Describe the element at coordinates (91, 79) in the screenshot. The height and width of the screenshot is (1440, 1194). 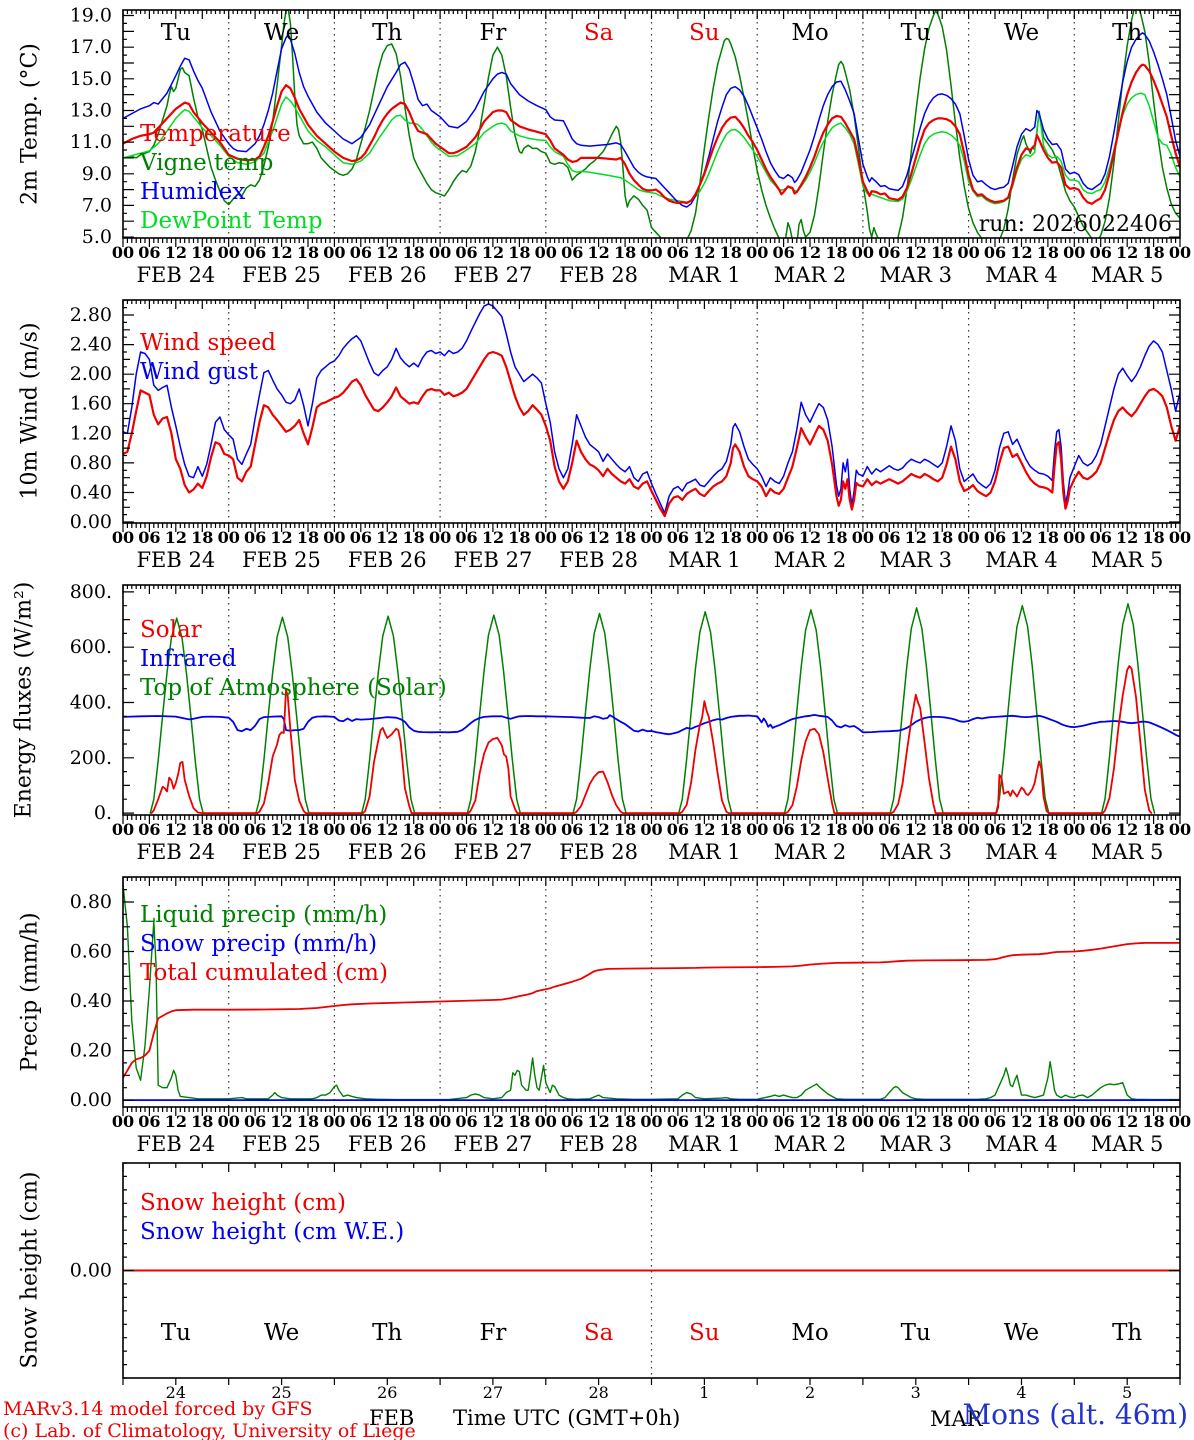
I see `y-tick-label: 15.0` at that location.